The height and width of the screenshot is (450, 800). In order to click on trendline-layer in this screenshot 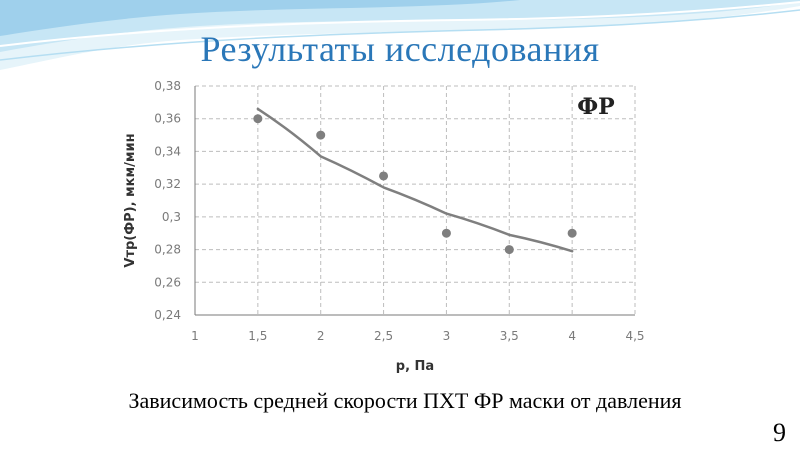, I will do `click(415, 180)`.